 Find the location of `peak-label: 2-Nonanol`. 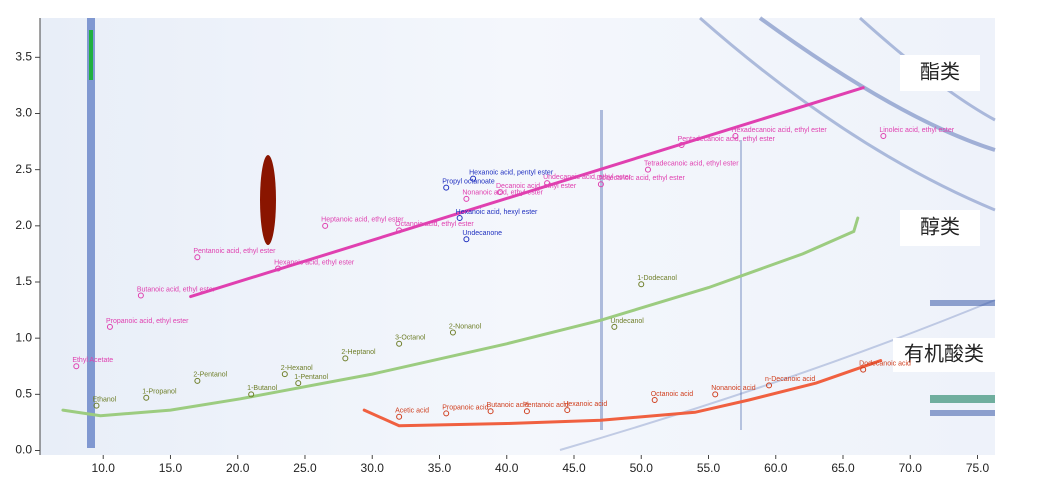

peak-label: 2-Nonanol is located at coordinates (465, 326).